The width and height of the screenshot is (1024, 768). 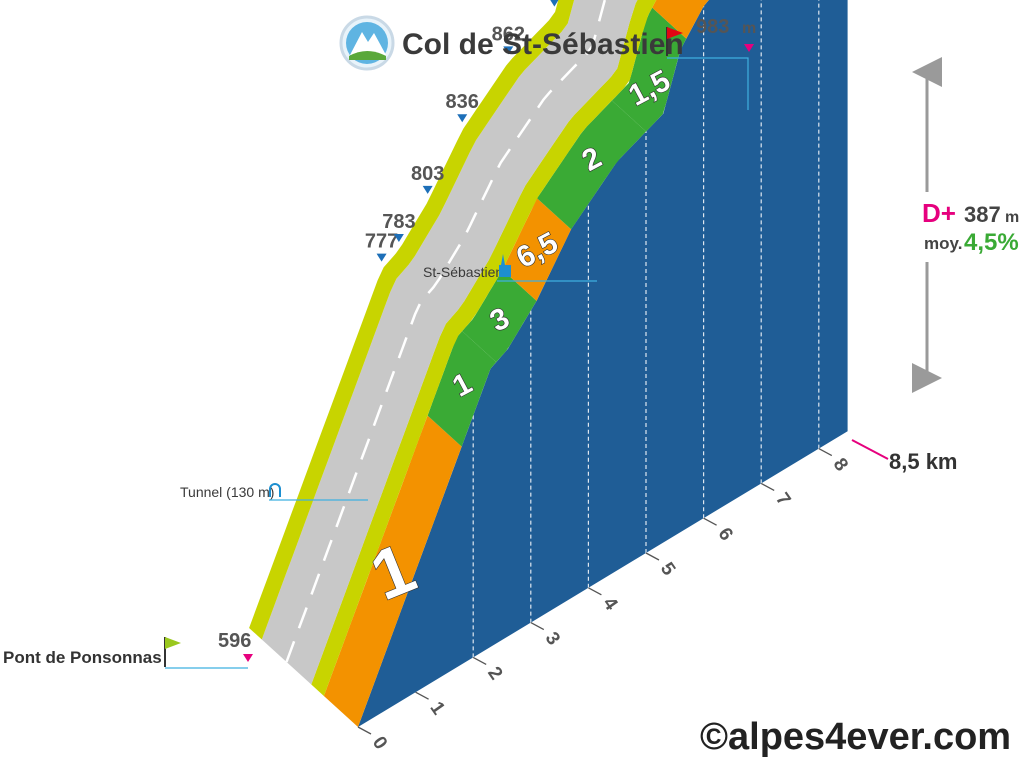 What do you see at coordinates (712, 27) in the screenshot?
I see `summit-altitude: 983` at bounding box center [712, 27].